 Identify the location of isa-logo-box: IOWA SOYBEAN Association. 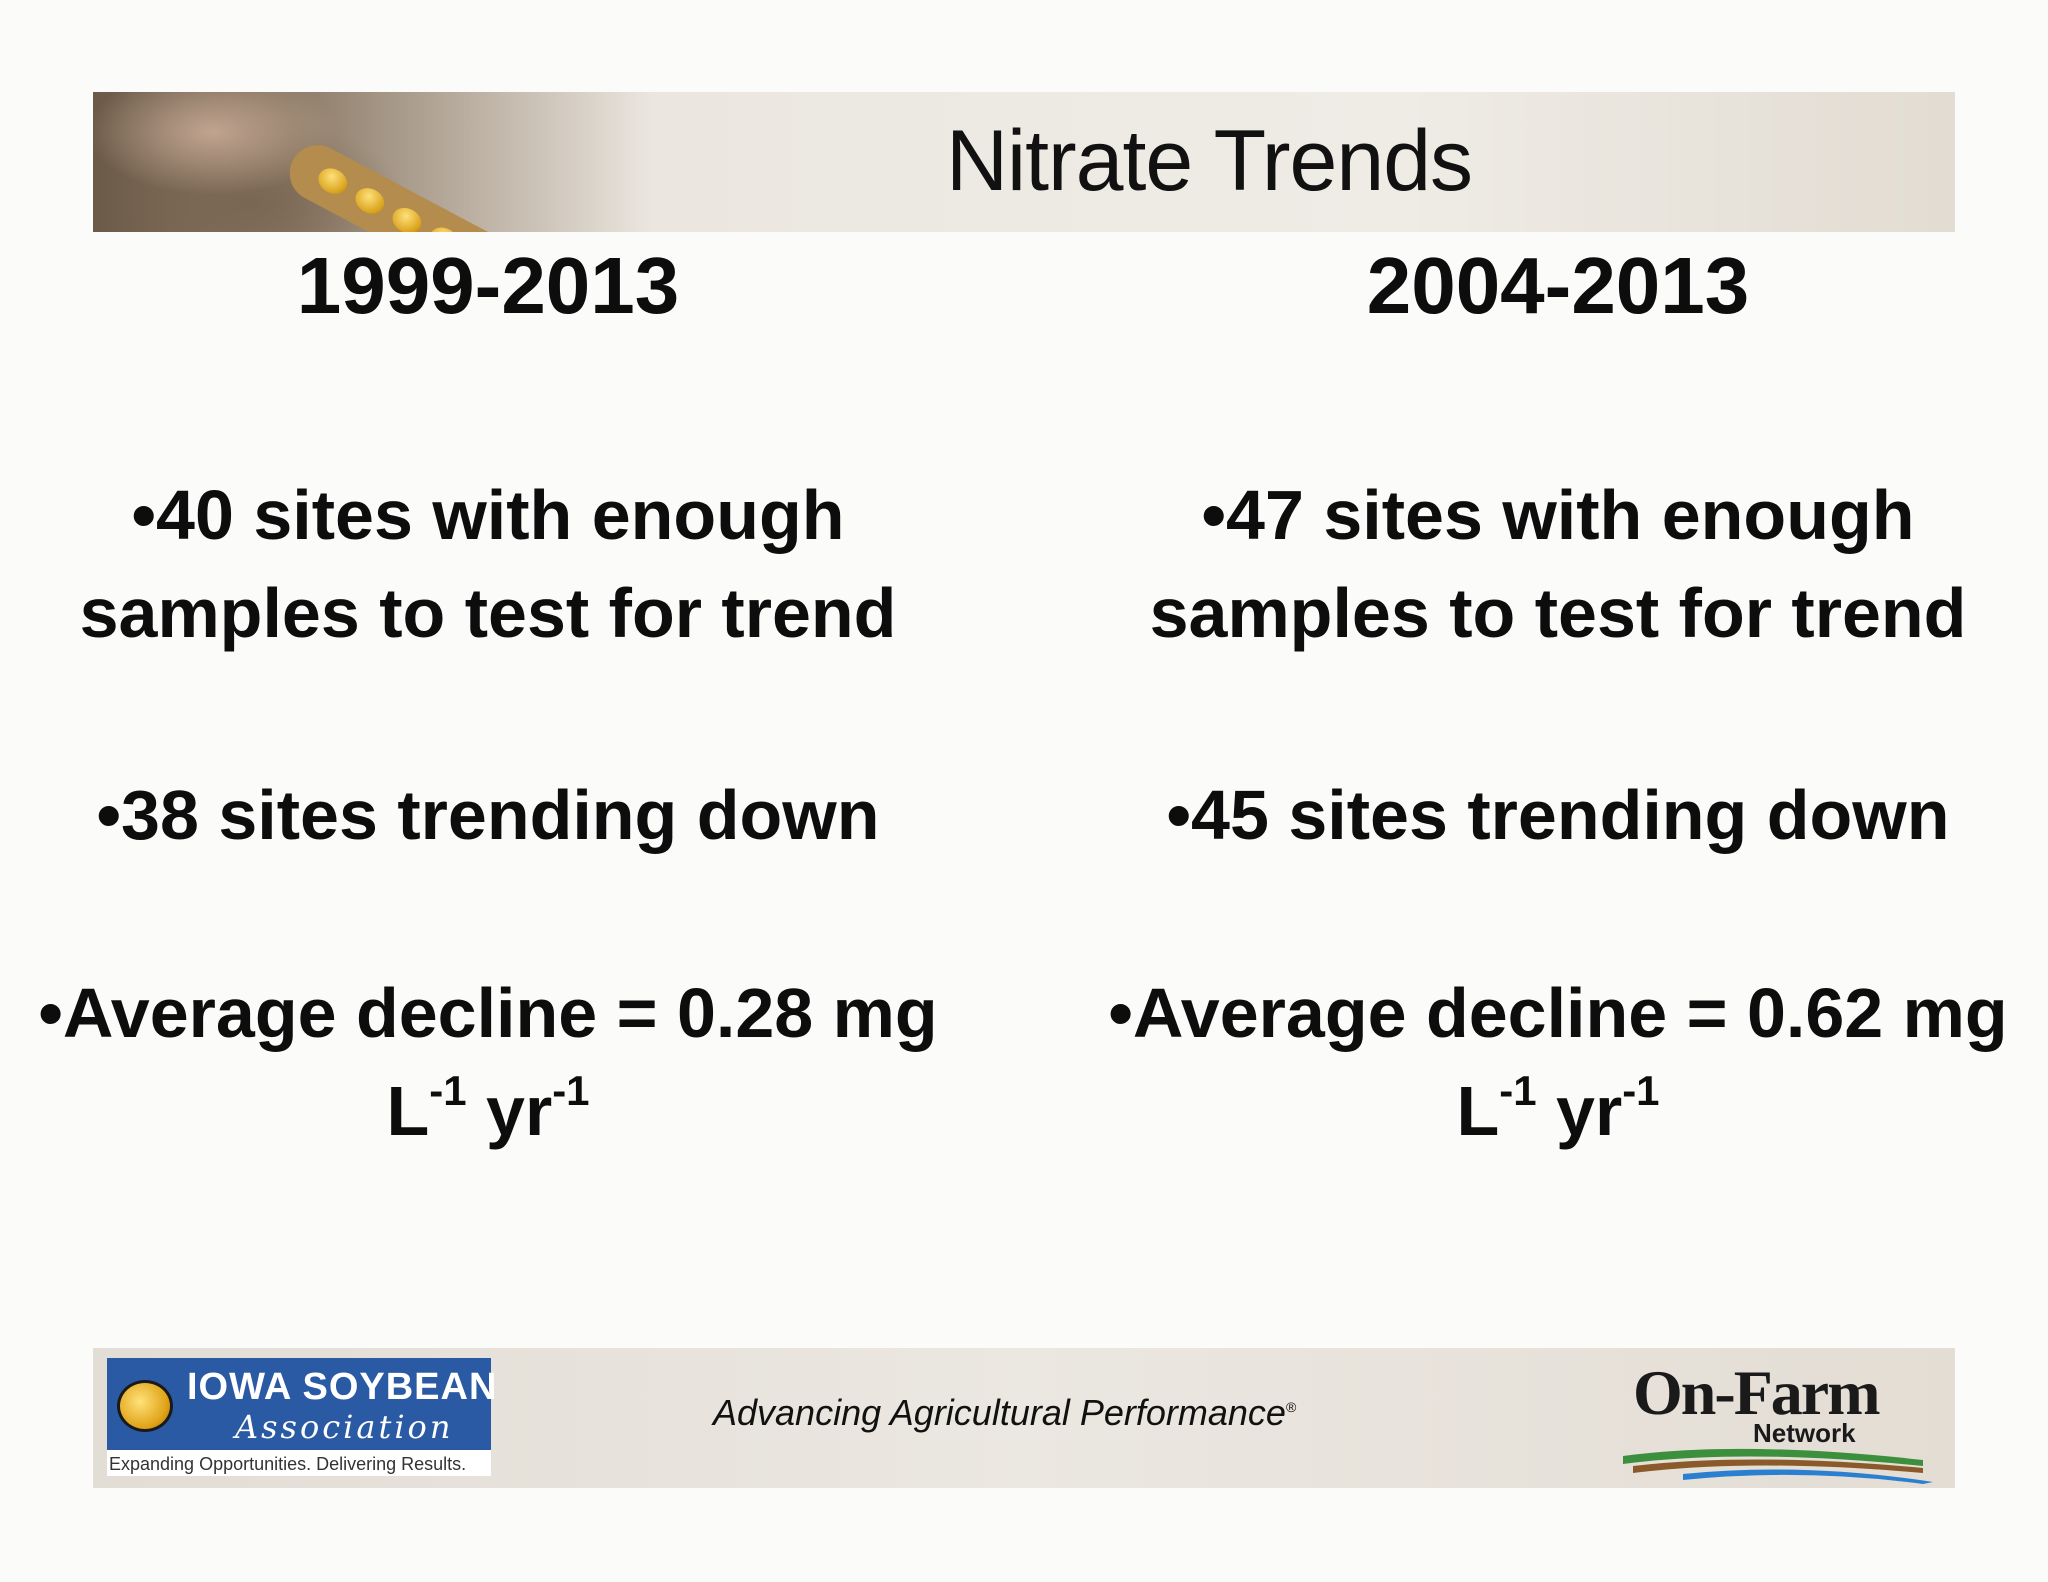
(301, 1404).